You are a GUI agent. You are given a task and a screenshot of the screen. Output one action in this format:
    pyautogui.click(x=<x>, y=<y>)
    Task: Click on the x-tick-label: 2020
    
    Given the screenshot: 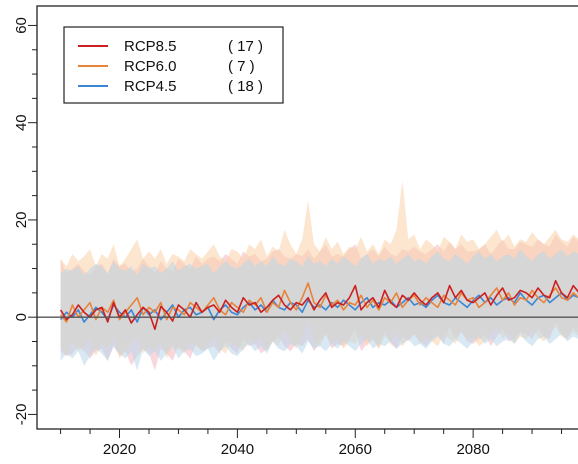 What is the action you would take?
    pyautogui.click(x=119, y=449)
    